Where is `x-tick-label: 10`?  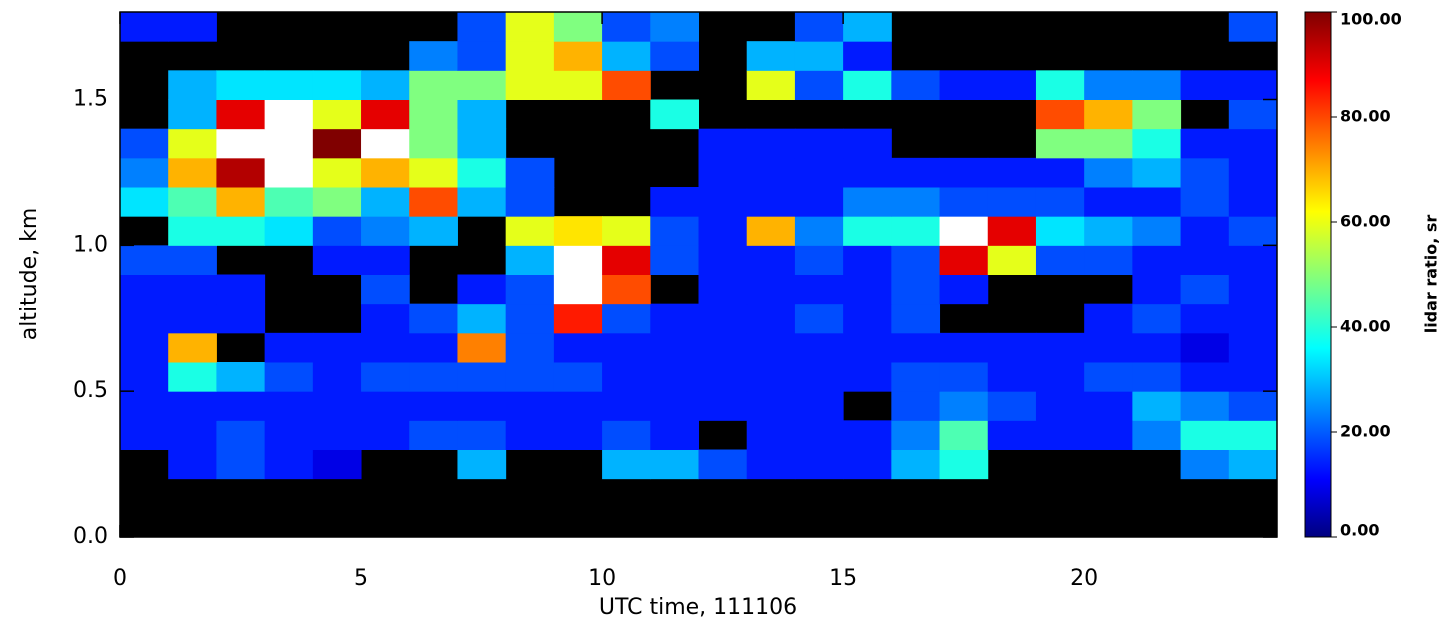 x-tick-label: 10 is located at coordinates (602, 578).